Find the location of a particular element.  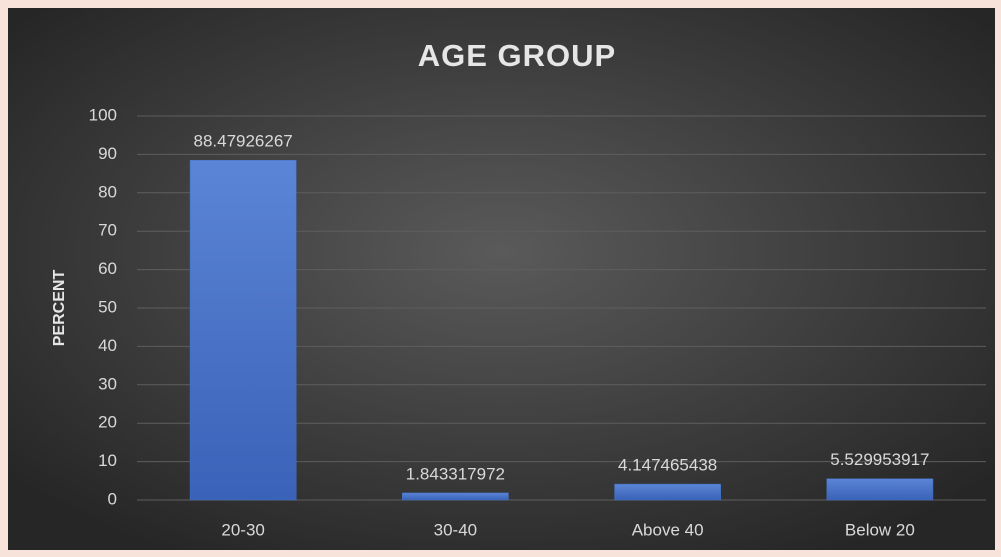

y-tick-label: 0 is located at coordinates (112, 498).